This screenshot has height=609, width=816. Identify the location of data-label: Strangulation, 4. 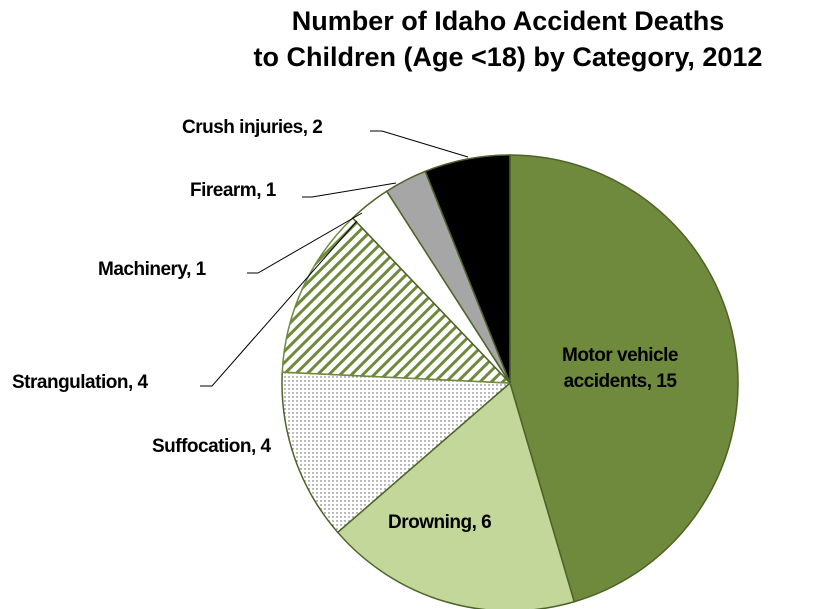
(80, 382).